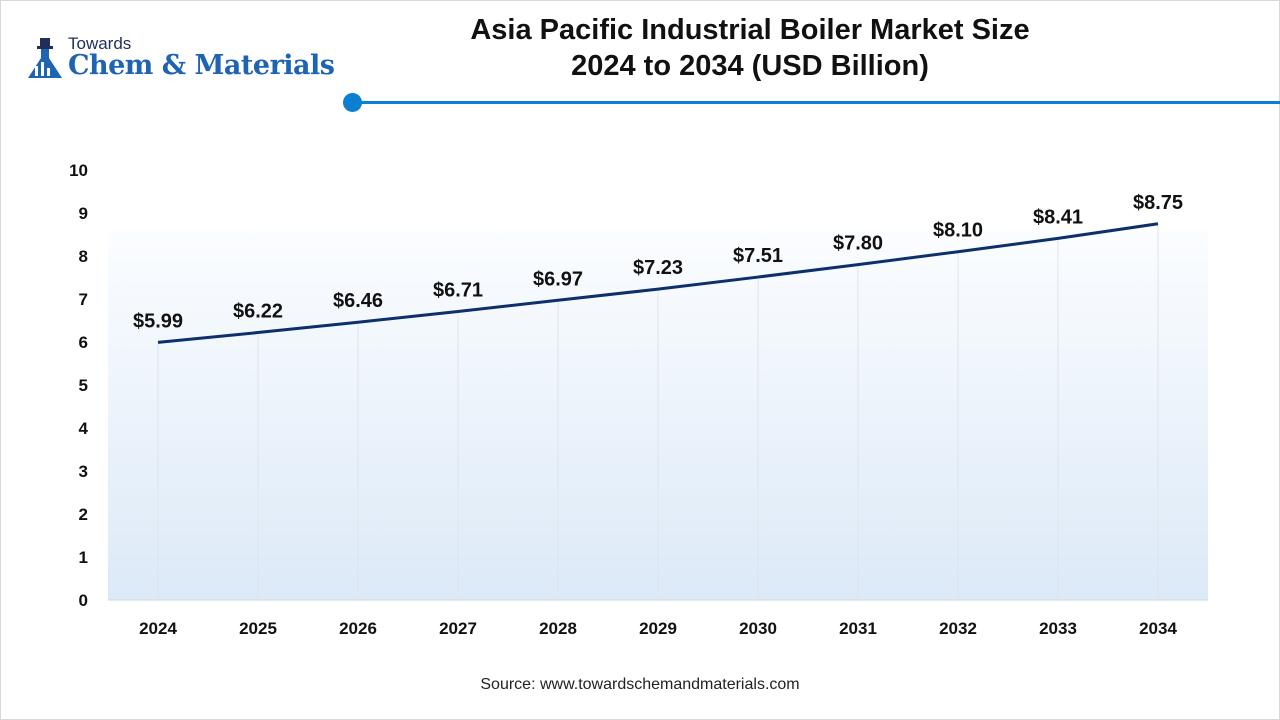  I want to click on brand-top-text: Towards, so click(100, 43).